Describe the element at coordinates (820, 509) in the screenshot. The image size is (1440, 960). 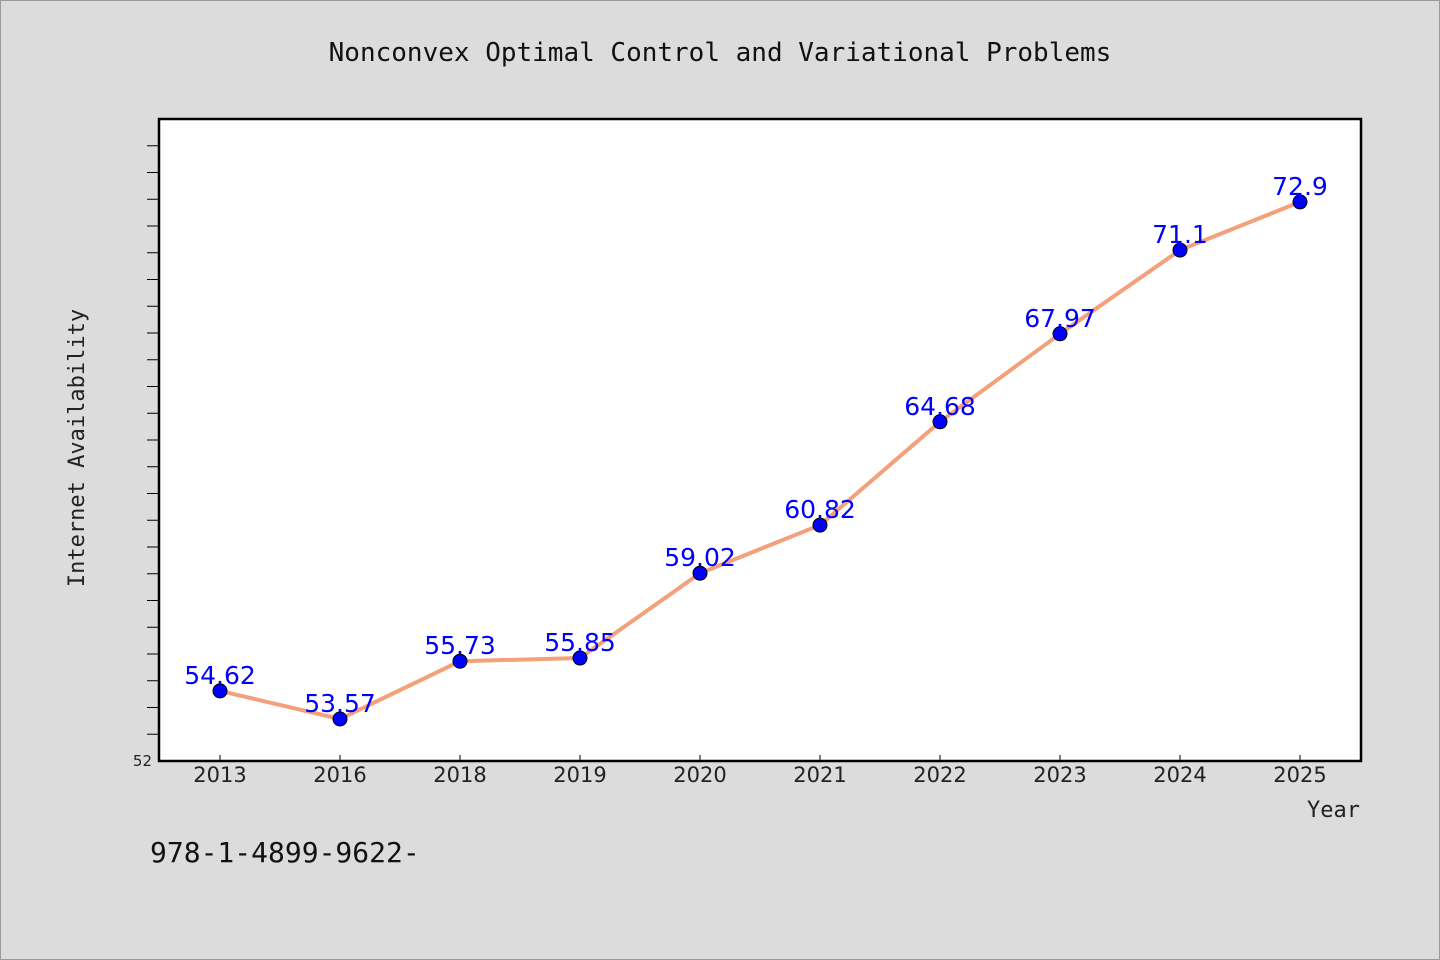
I see `data-label: 60.82` at that location.